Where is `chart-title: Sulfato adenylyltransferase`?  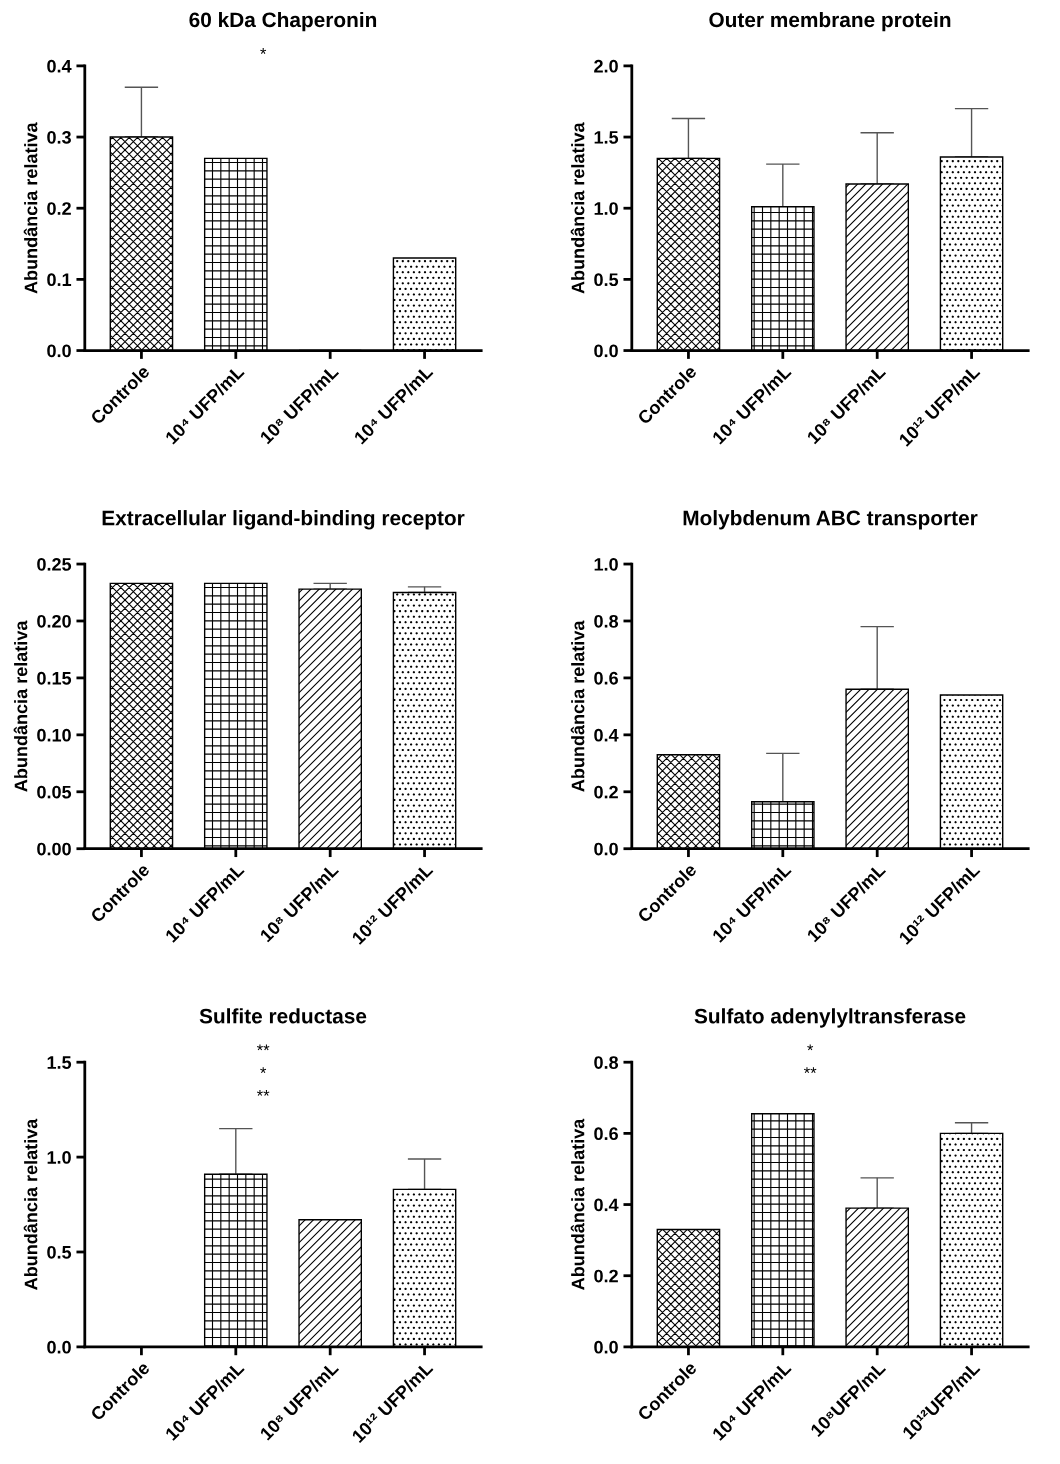 chart-title: Sulfato adenylyltransferase is located at coordinates (830, 1018).